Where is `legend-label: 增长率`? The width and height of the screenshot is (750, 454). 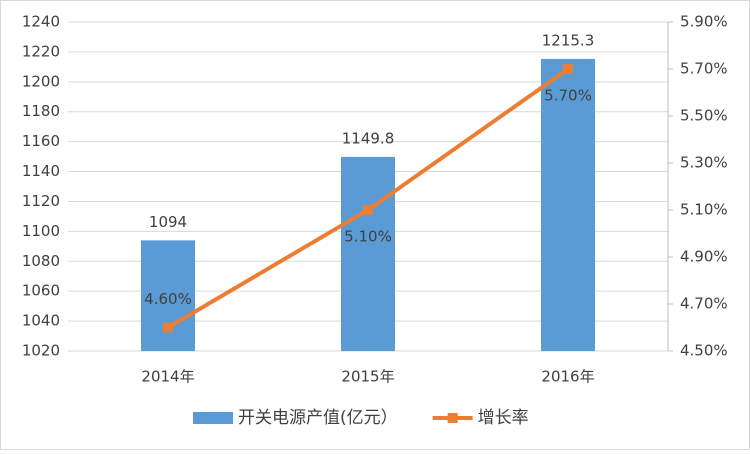
legend-label: 增长率 is located at coordinates (503, 418).